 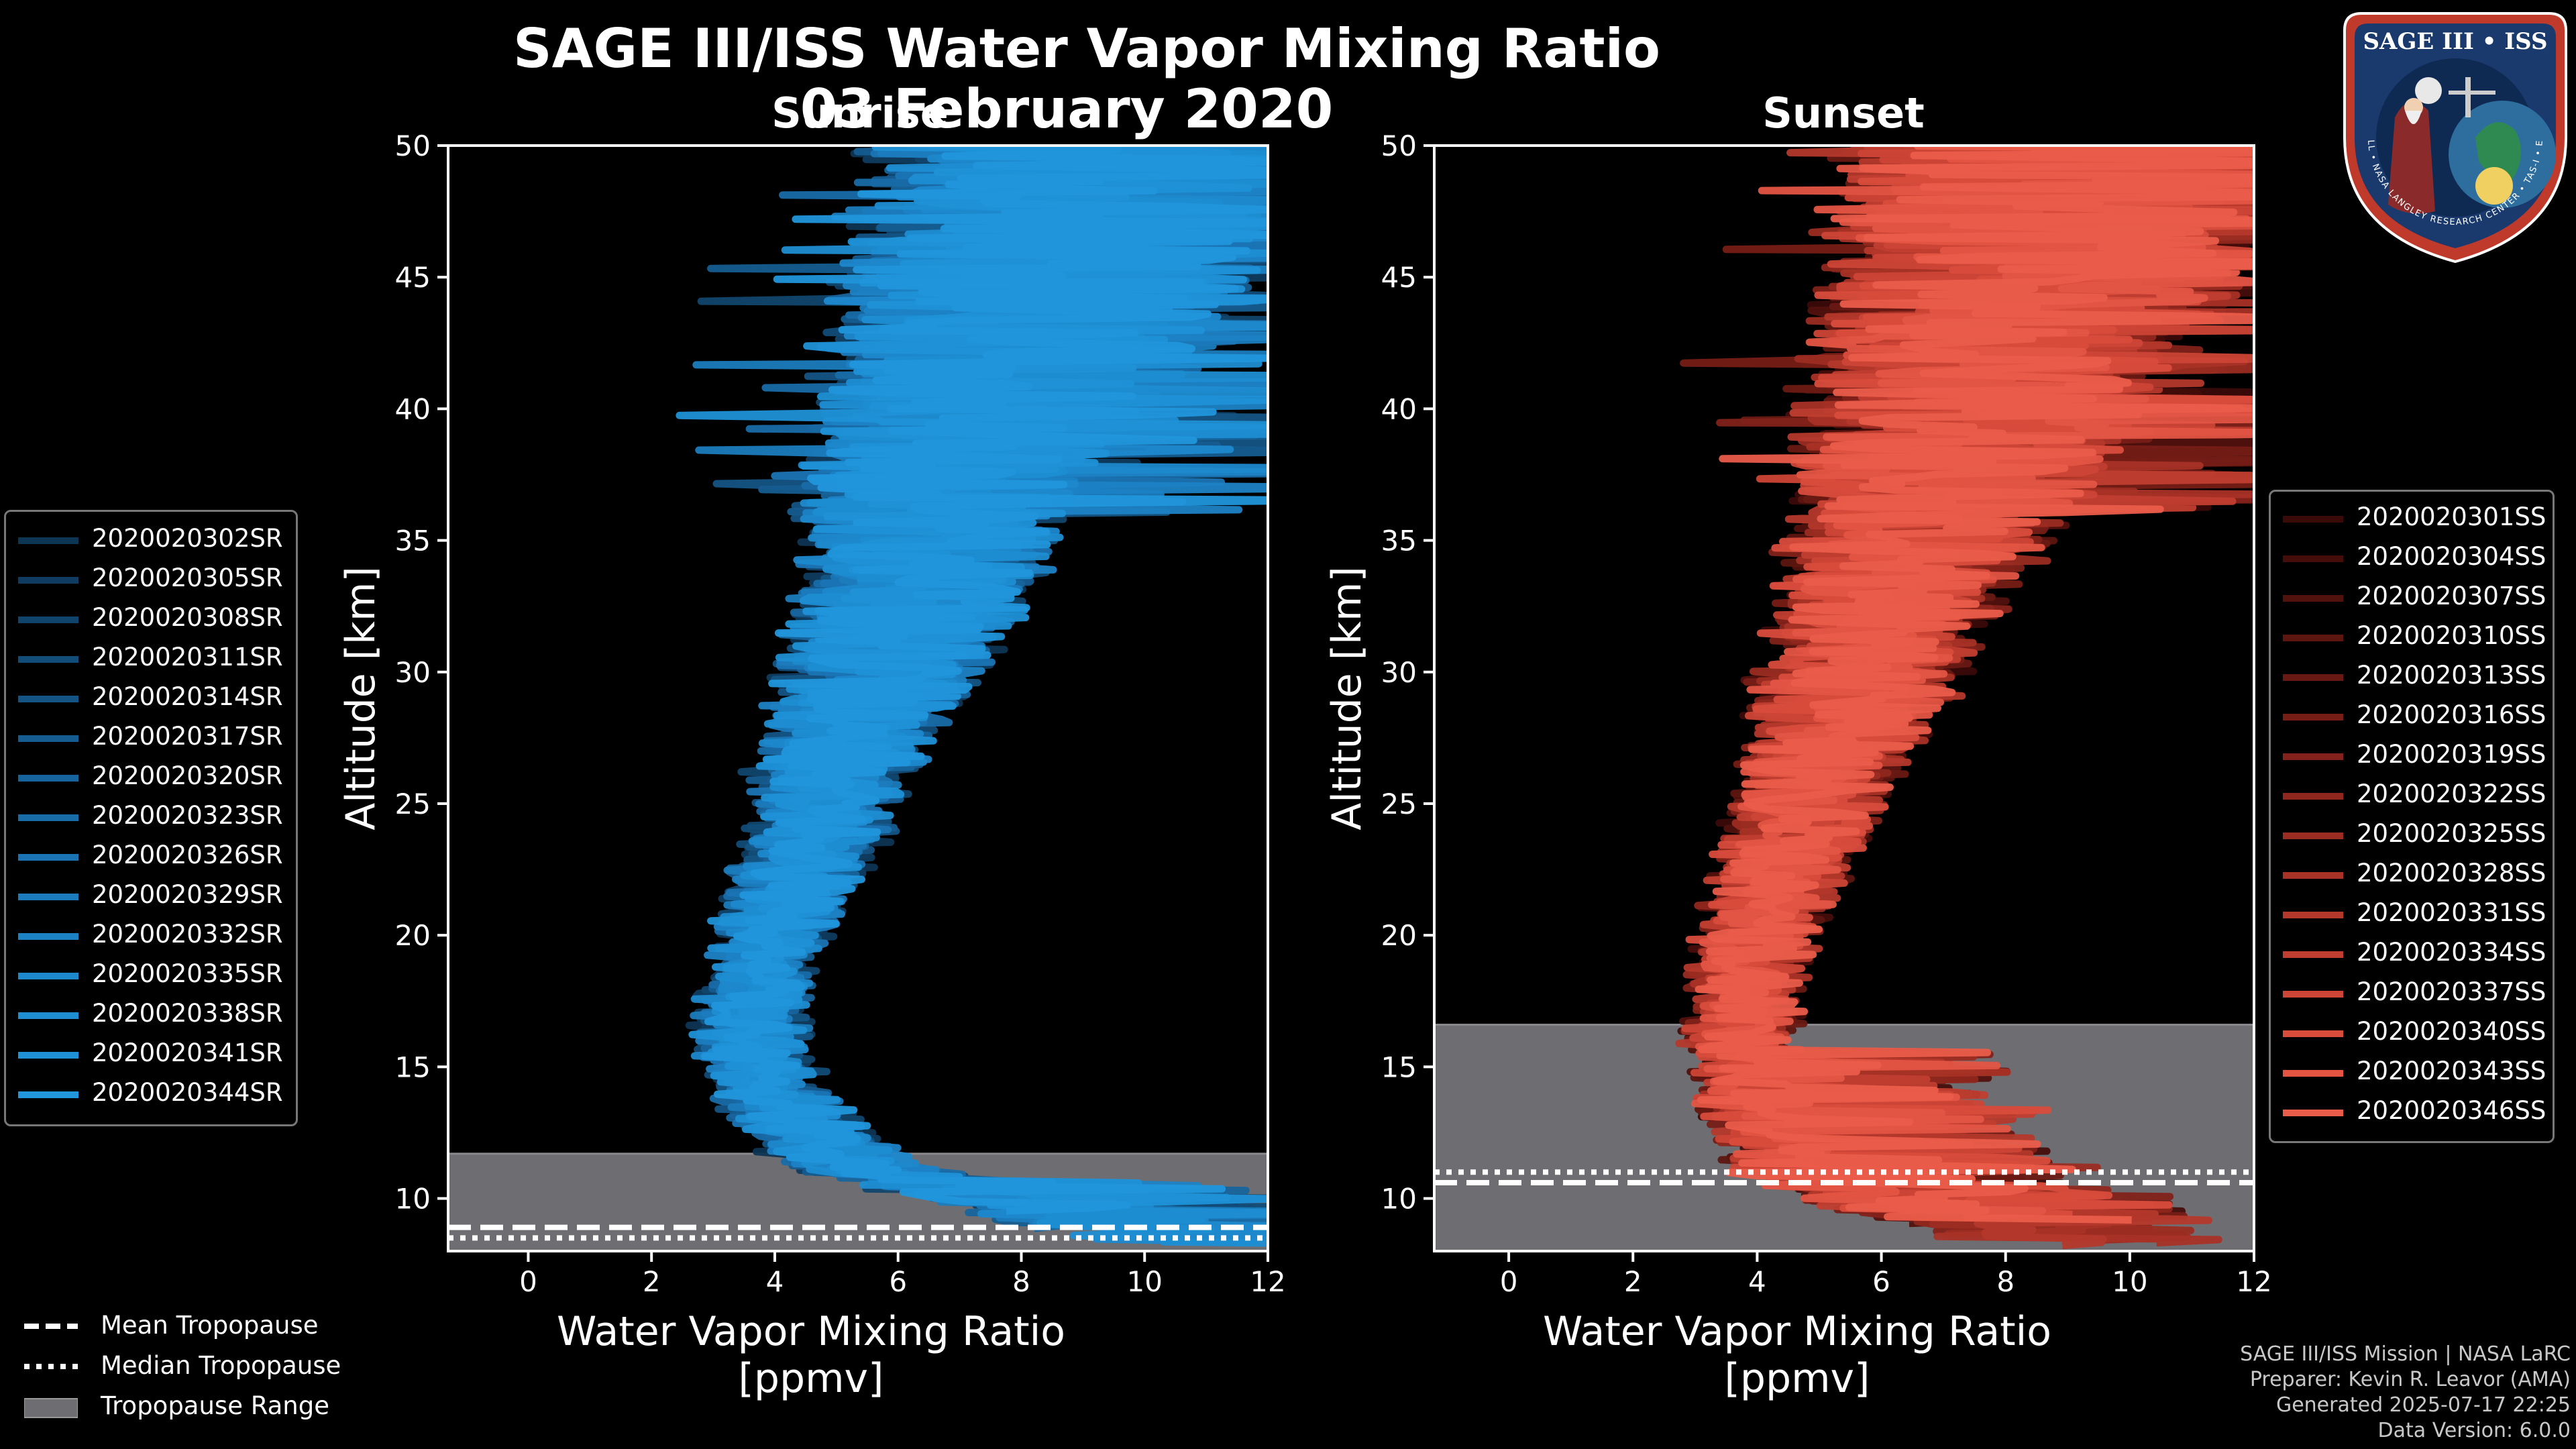 What do you see at coordinates (2451, 516) in the screenshot?
I see `legend-label: 2020020301SS` at bounding box center [2451, 516].